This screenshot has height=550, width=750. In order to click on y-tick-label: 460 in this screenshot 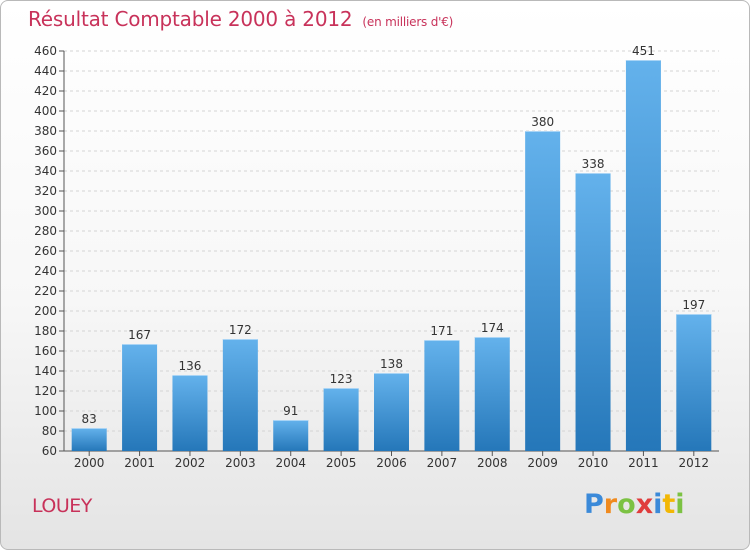, I will do `click(45, 51)`.